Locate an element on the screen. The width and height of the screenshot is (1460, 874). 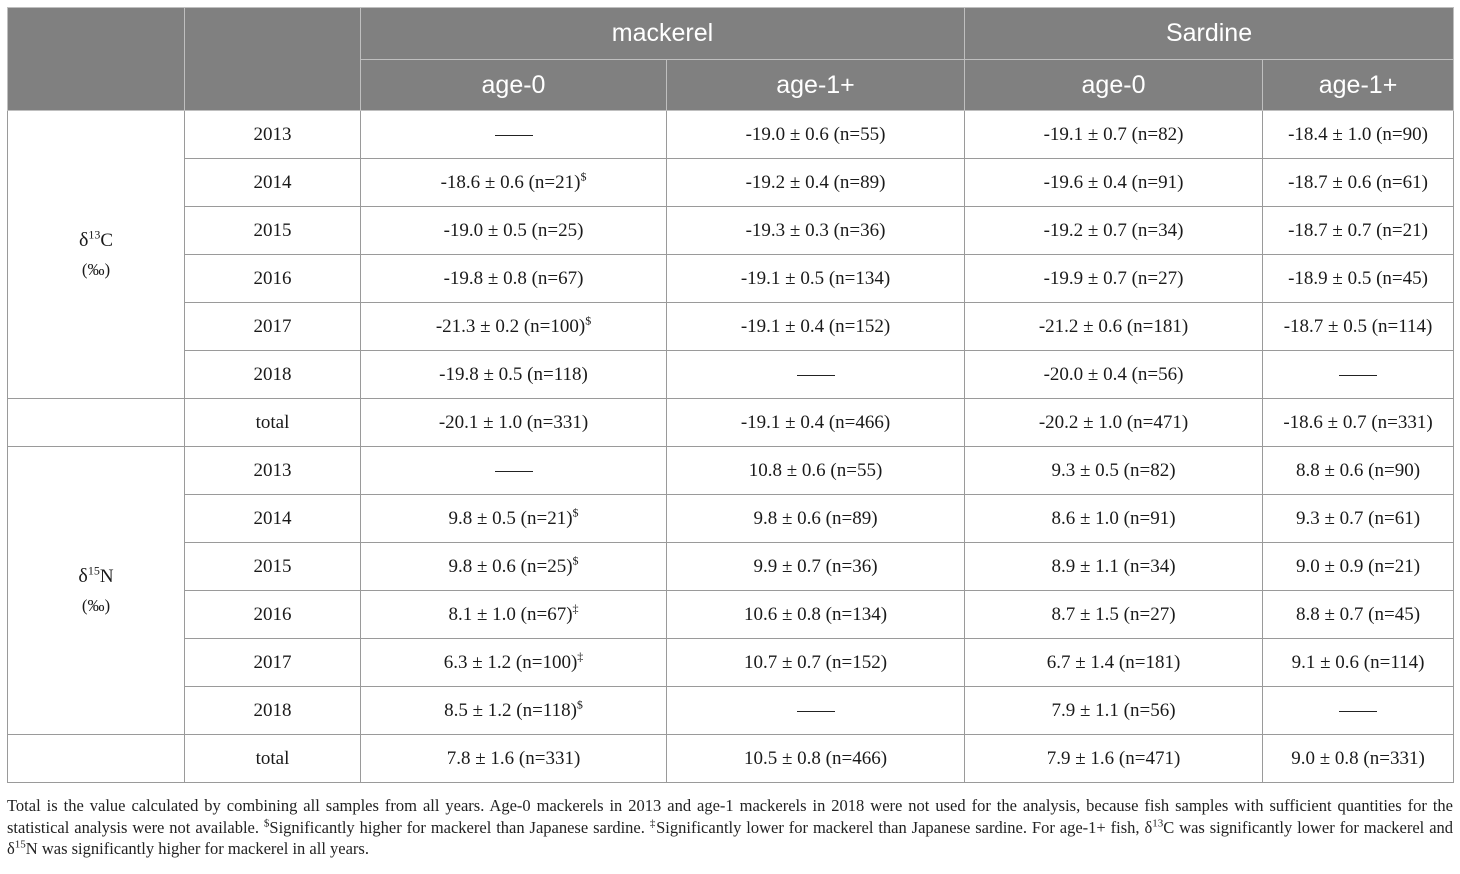
cell-value: -19.1 ± 0.4 (n=152) is located at coordinates (815, 326).